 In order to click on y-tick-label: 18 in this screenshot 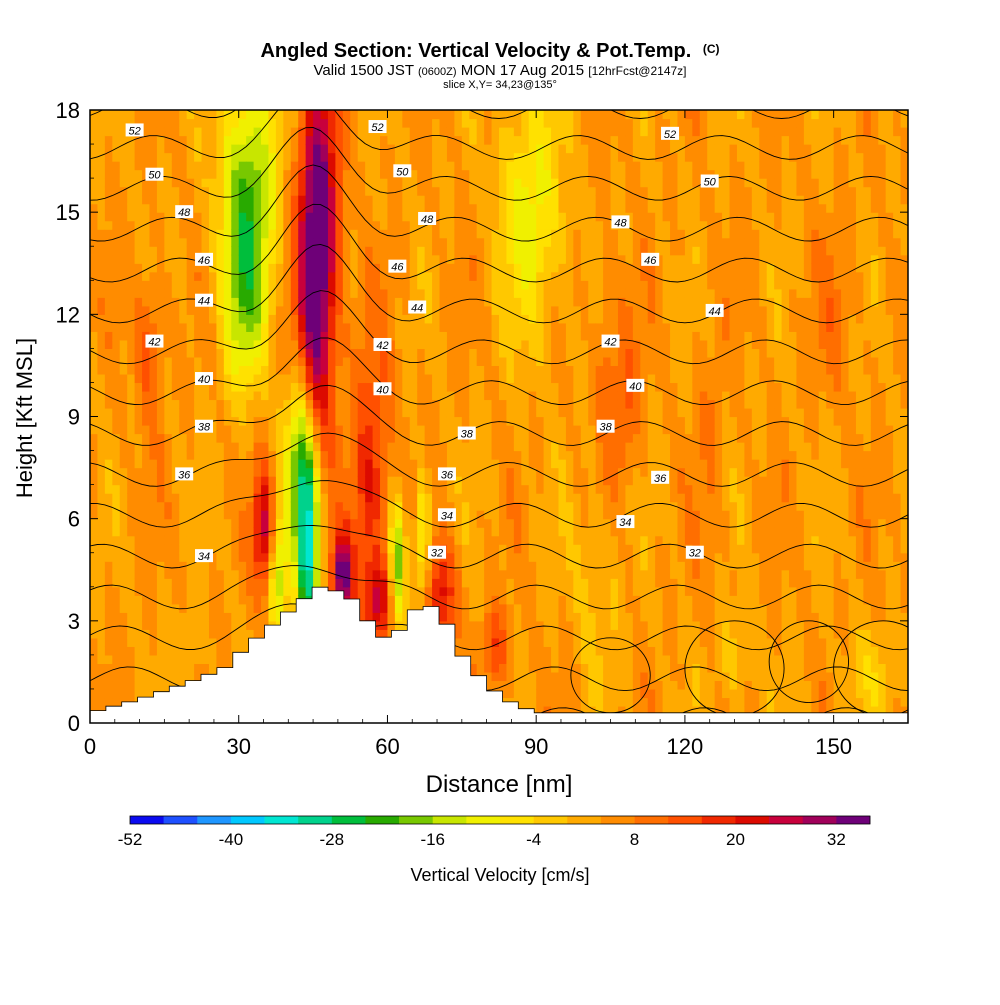, I will do `click(68, 110)`.